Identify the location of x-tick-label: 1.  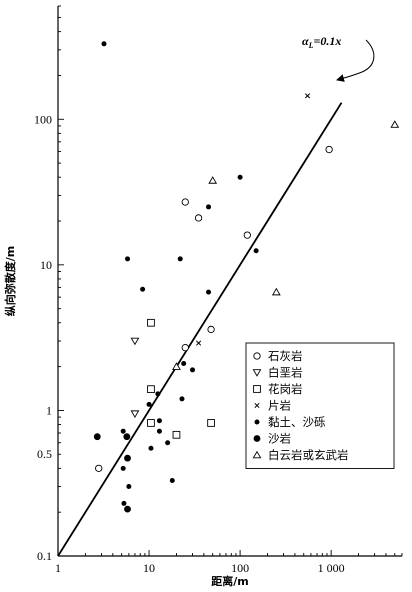
(58, 568).